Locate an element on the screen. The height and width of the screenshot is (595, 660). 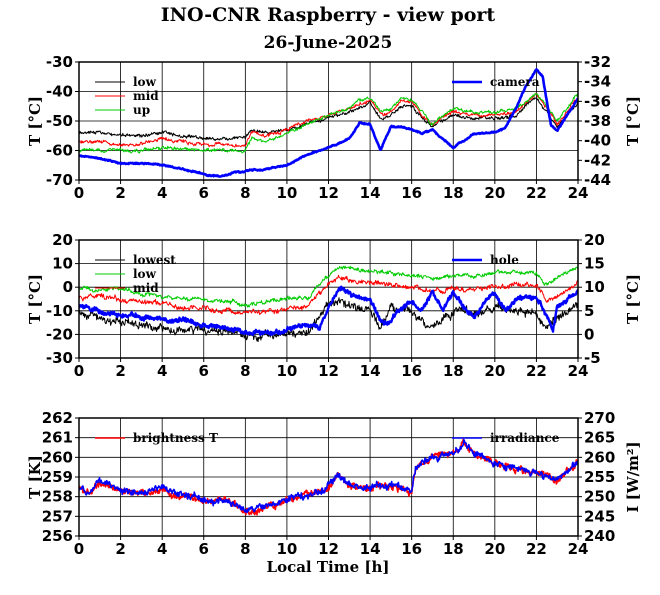
y-tick-label: 258 is located at coordinates (57, 497).